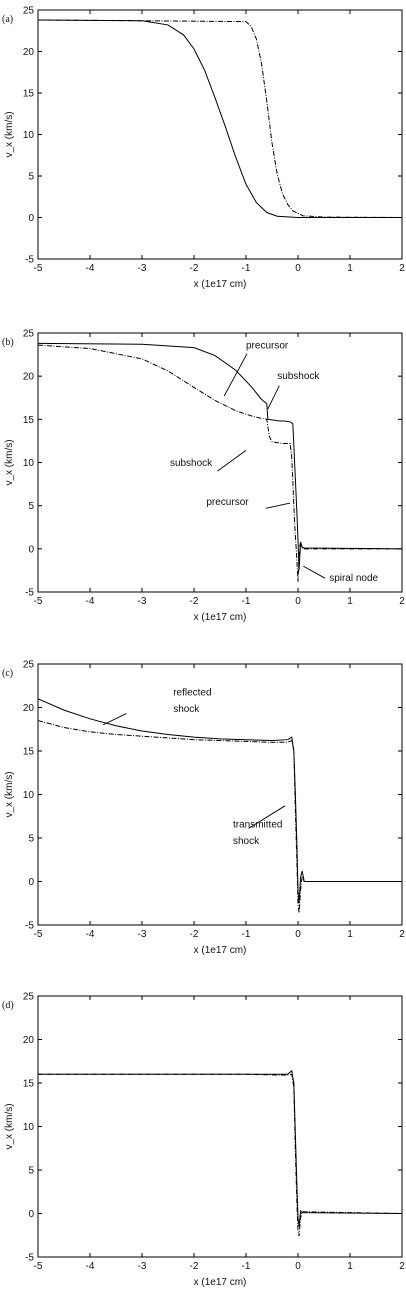 The height and width of the screenshot is (1295, 406). I want to click on panel-label: (b), so click(8, 342).